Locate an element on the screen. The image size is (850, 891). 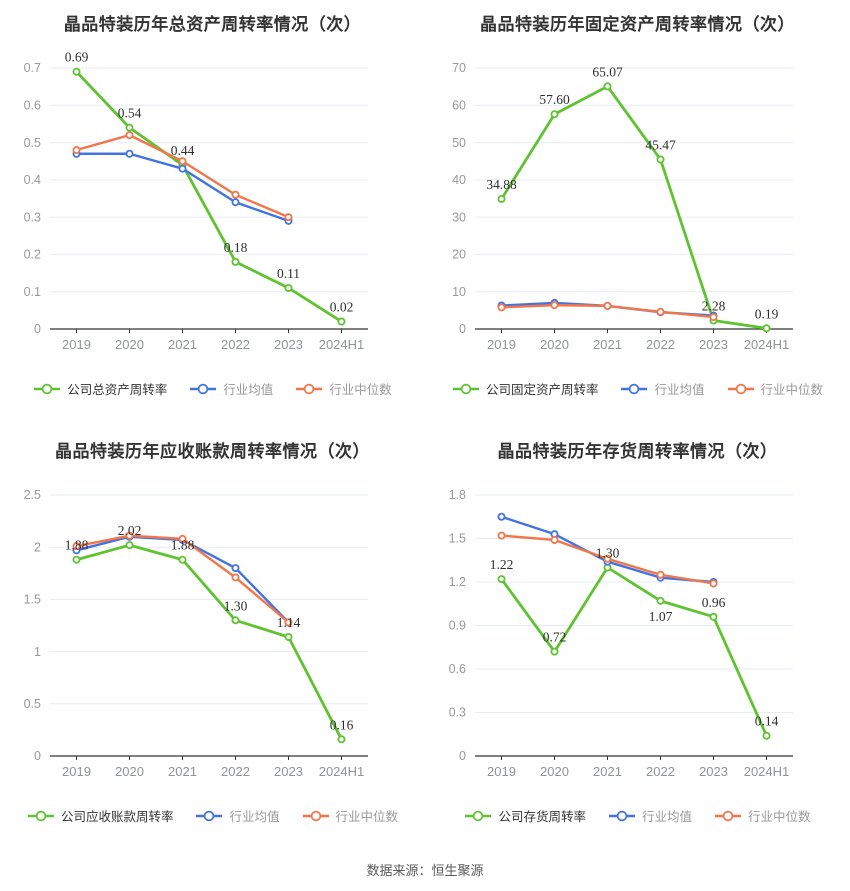
data-point-label: 1.07 is located at coordinates (661, 616).